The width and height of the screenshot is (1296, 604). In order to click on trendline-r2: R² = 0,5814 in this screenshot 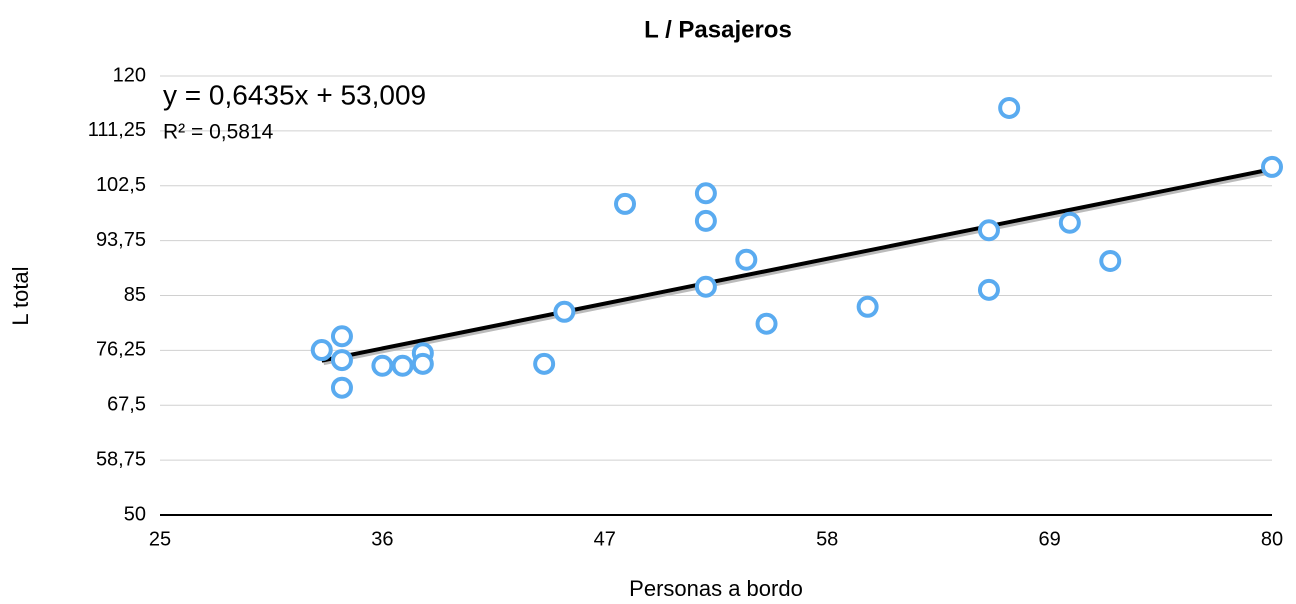, I will do `click(218, 132)`.